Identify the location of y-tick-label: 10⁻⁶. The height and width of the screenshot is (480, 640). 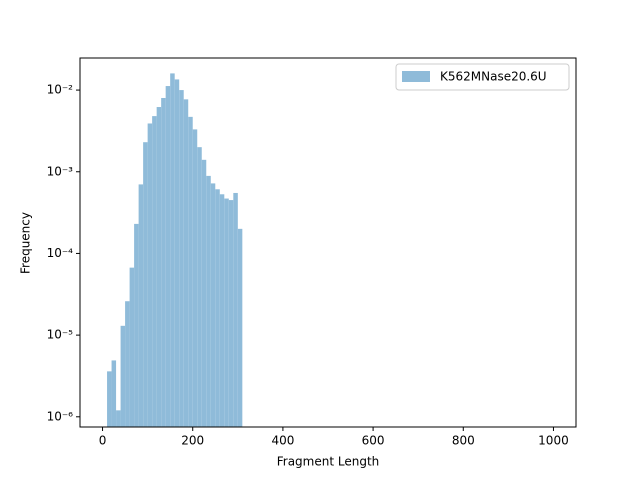
(60, 416).